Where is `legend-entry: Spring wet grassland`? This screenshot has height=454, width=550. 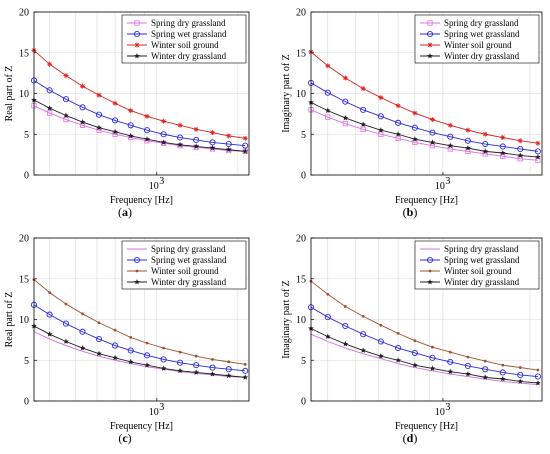 legend-entry: Spring wet grassland is located at coordinates (189, 260).